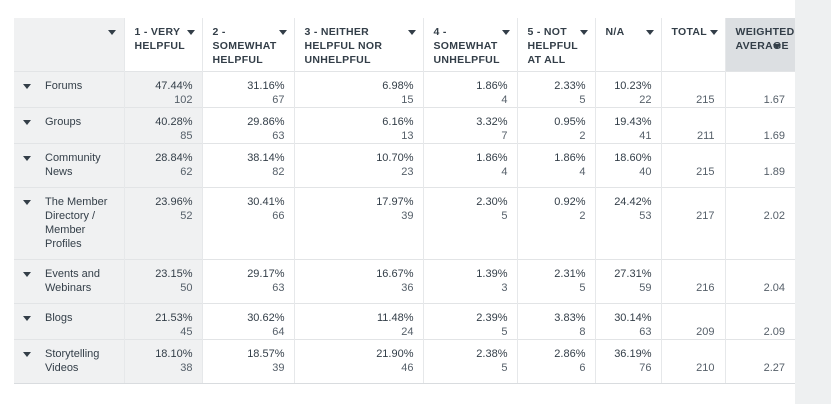  I want to click on count-value: 50, so click(186, 288).